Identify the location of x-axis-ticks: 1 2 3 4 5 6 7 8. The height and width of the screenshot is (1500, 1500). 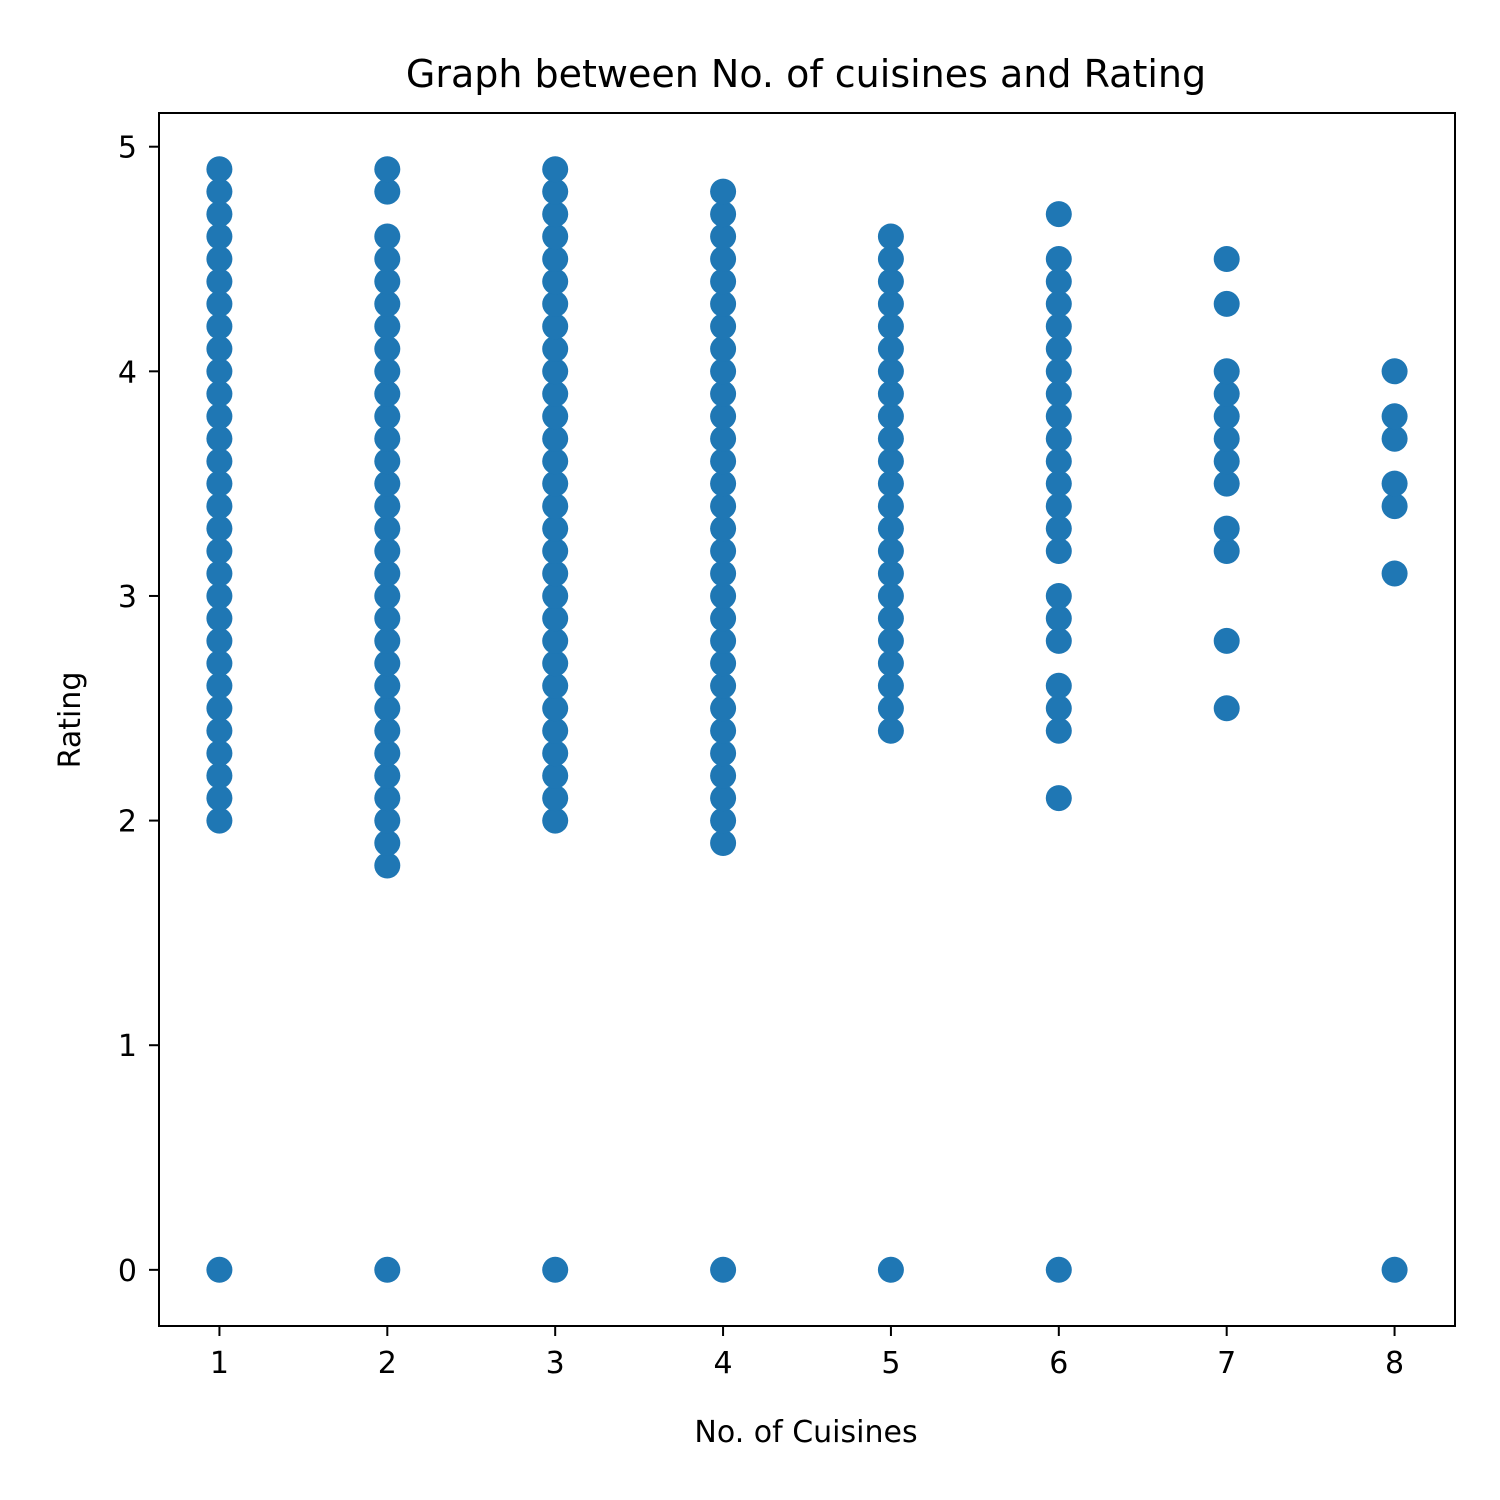
(807, 1353).